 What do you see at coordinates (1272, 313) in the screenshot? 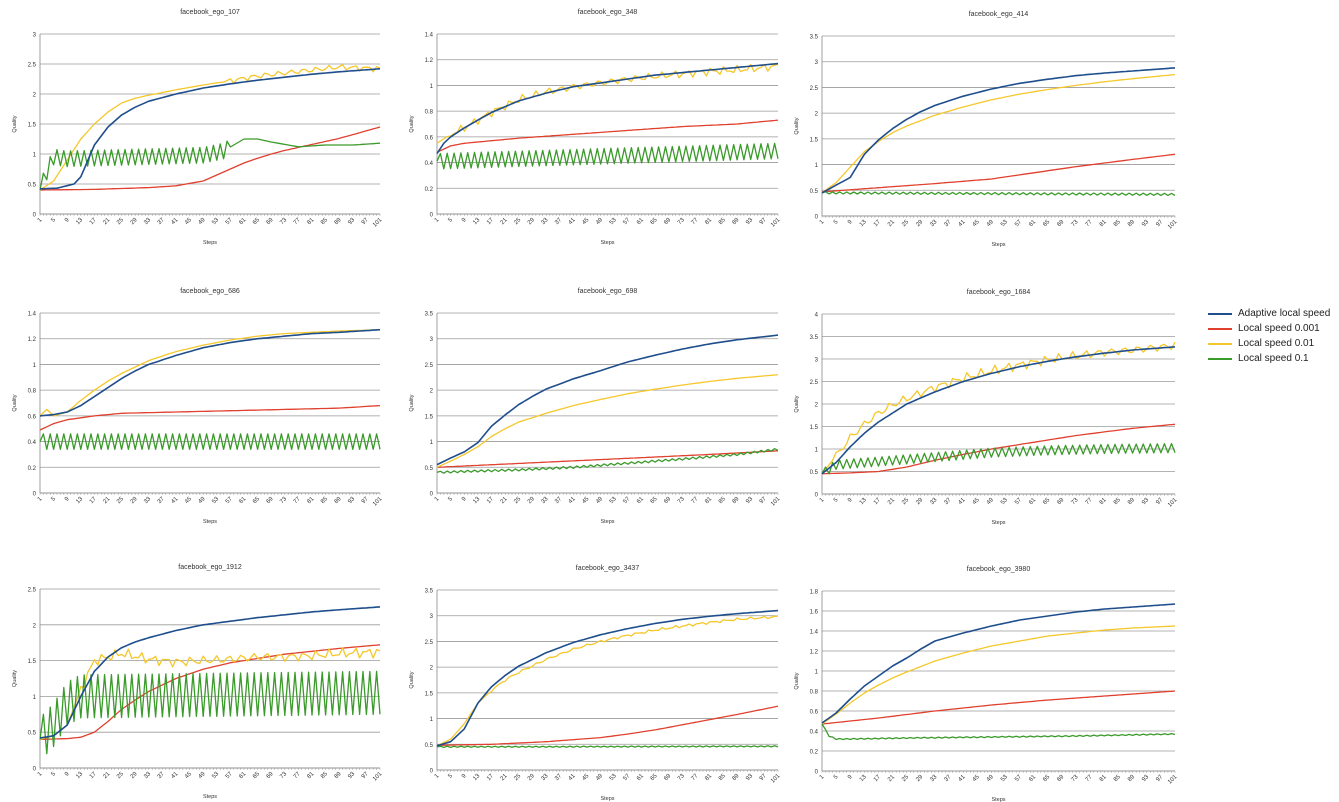
I see `legend-item-adaptive: Adaptive local speed` at bounding box center [1272, 313].